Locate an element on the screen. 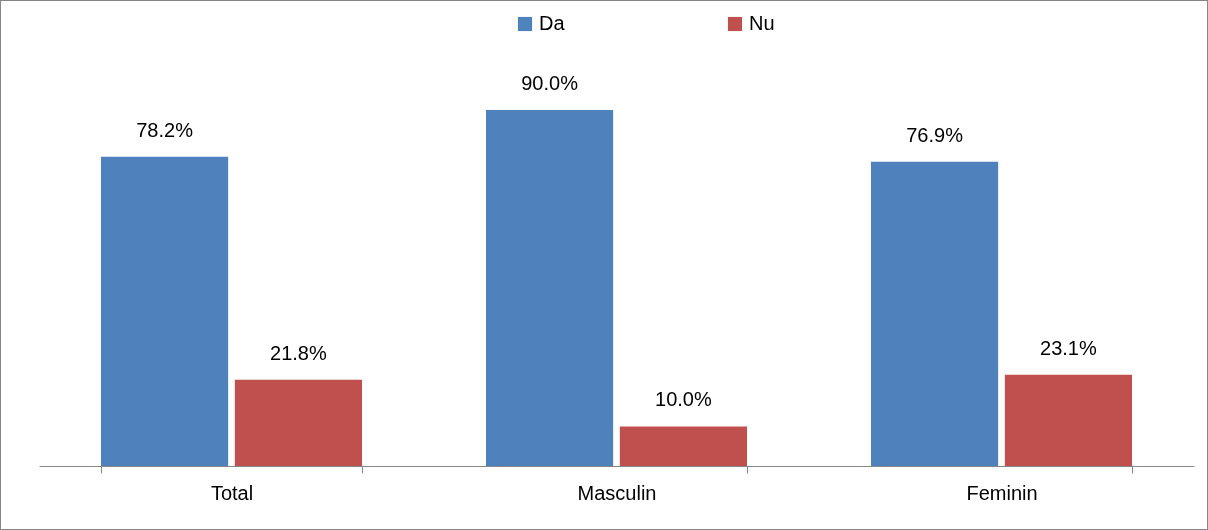 The image size is (1208, 530). data-label: 23.1% is located at coordinates (1068, 347).